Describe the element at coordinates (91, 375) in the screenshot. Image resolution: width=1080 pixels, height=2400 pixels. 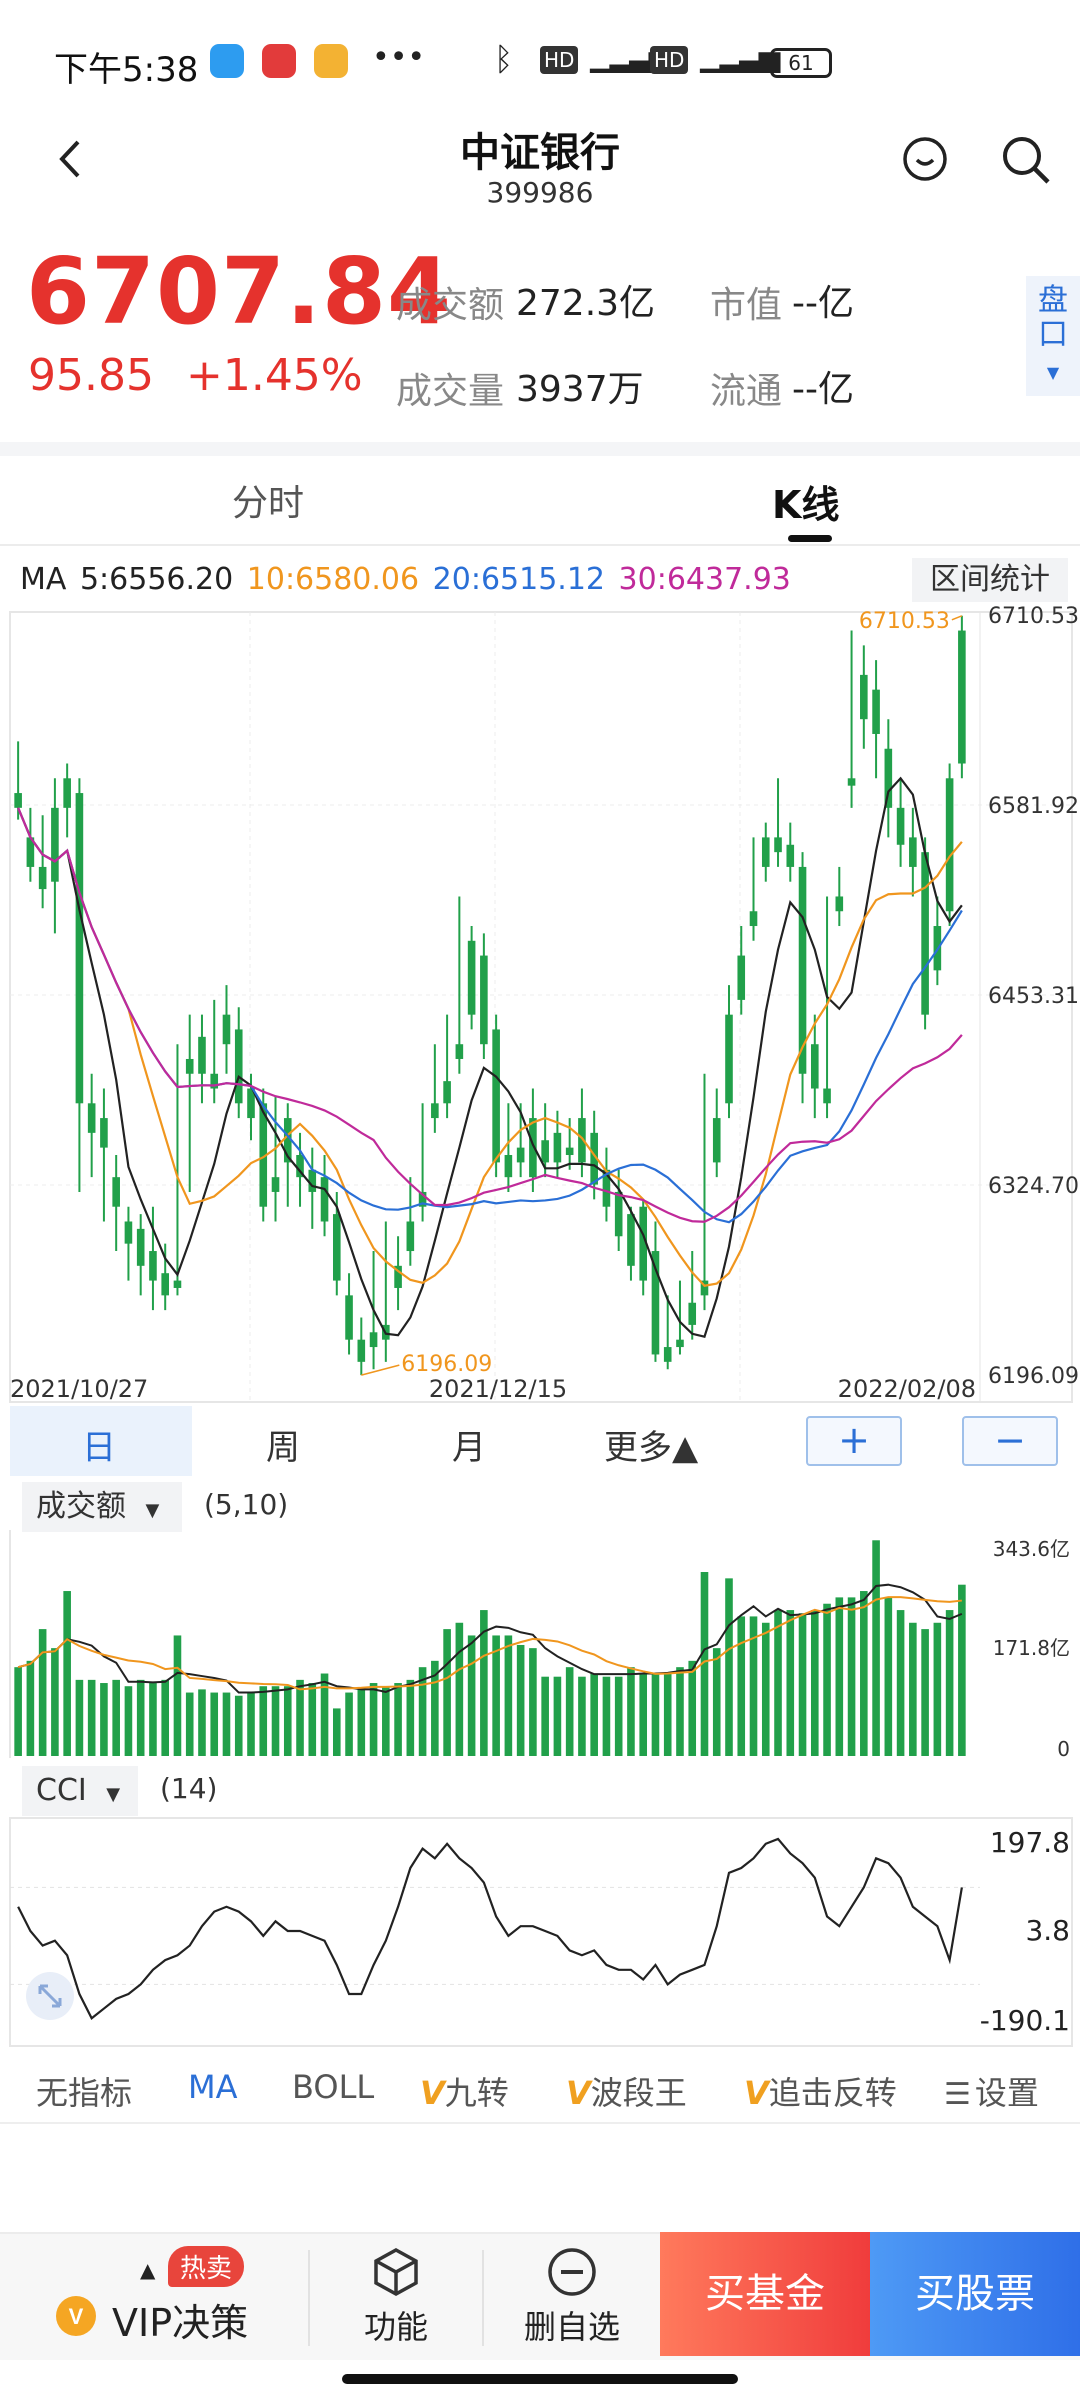
I see `change-amount: 95.85` at that location.